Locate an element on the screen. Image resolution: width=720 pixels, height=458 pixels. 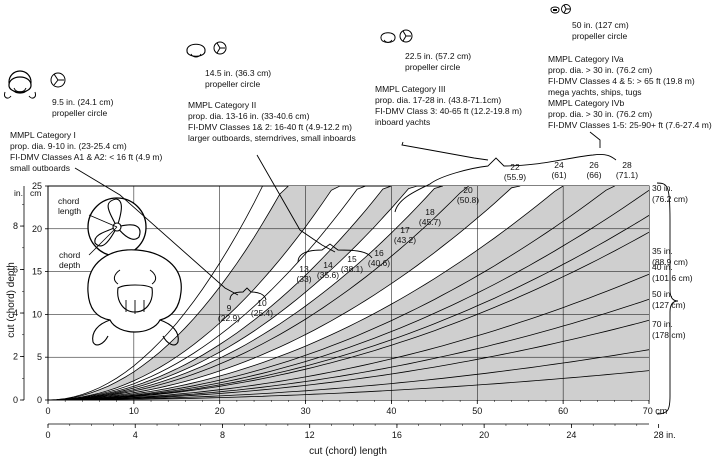
cat4-line3: FI-DMV Classes 4 & 5: > 65 ft (19.8 m) is located at coordinates (621, 81).